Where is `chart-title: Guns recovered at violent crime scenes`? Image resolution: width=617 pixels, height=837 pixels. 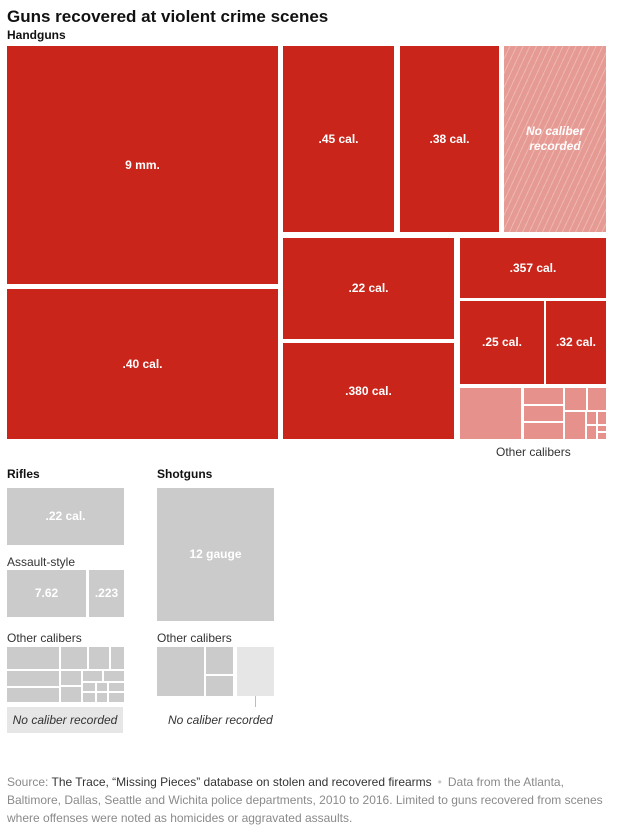 chart-title: Guns recovered at violent crime scenes is located at coordinates (168, 16).